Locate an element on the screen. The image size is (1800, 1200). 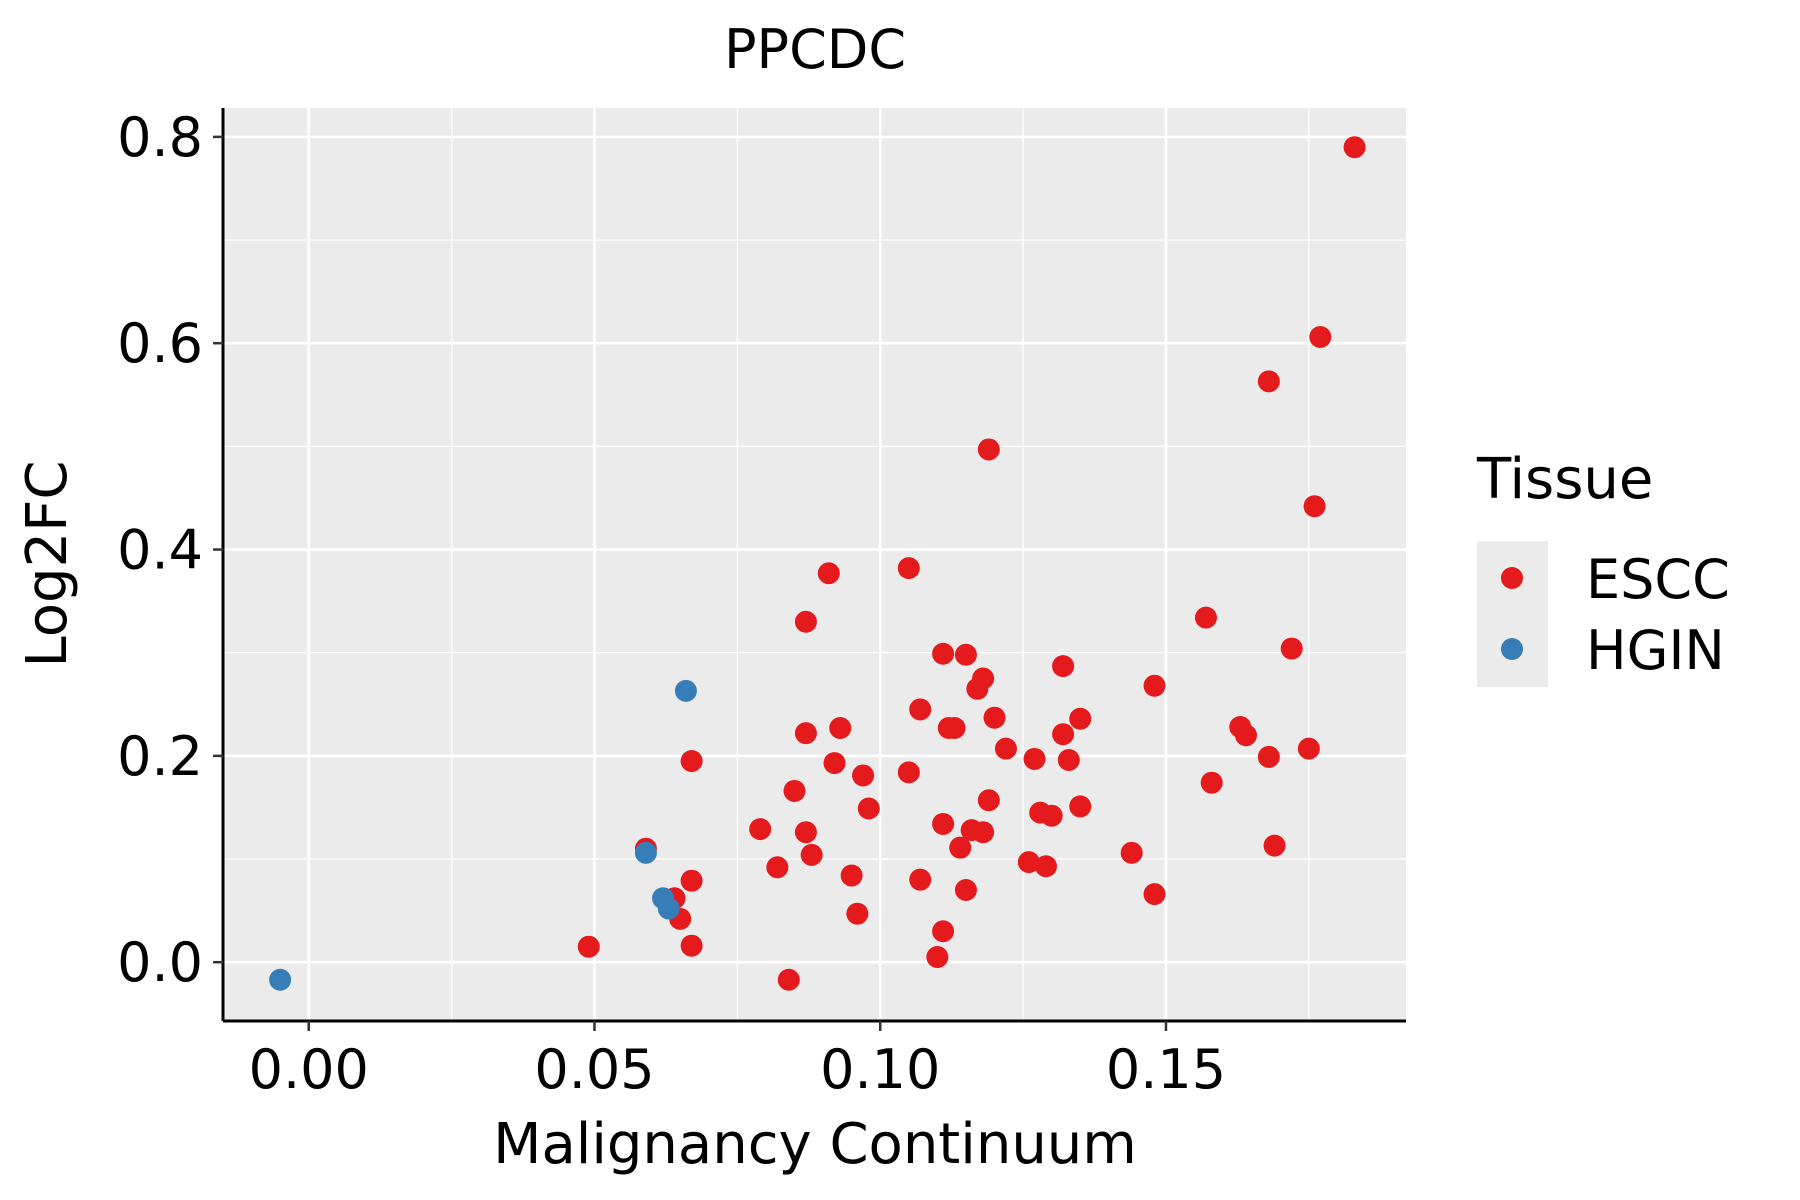
y-axis-ticks: 0.0 0.2 0.4 0.6 0.8 is located at coordinates (170, 550).